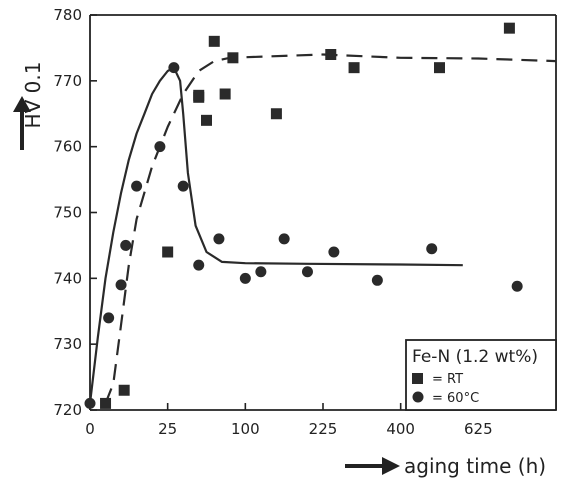 This screenshot has width=569, height=481. Describe the element at coordinates (67, 344) in the screenshot. I see `y-tick-label: 730` at that location.